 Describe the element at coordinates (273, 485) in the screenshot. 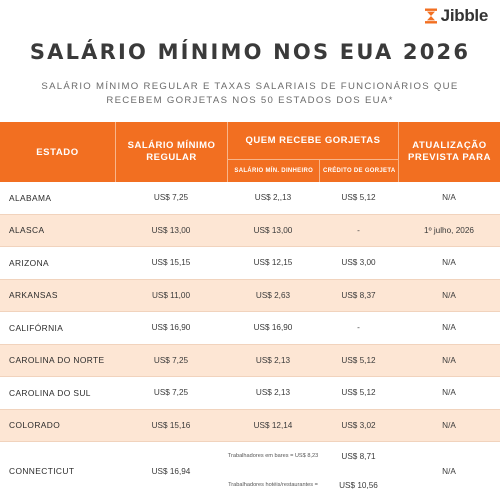

I see `note-hoteis-restaurantes: Trabalhadores hotéis/restaurantes =` at that location.